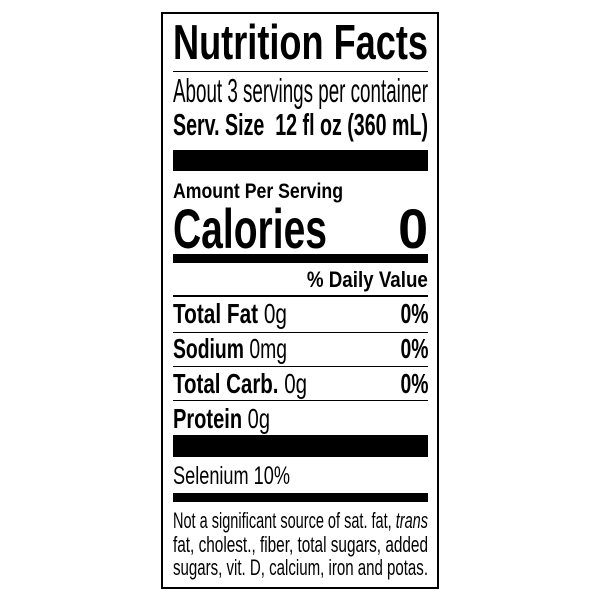  What do you see at coordinates (258, 191) in the screenshot?
I see `amount-per-serving: Amount Per Serving` at bounding box center [258, 191].